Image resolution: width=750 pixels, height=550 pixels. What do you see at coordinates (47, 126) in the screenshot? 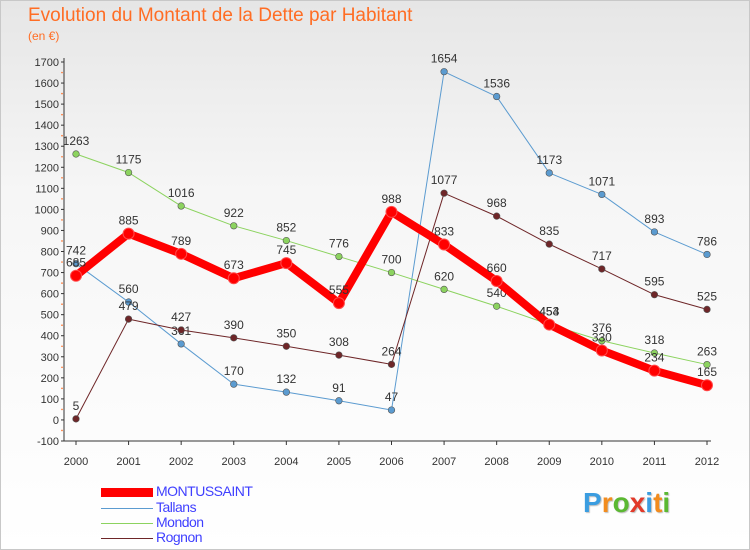
I see `y-tick-label: 1400` at bounding box center [47, 126].